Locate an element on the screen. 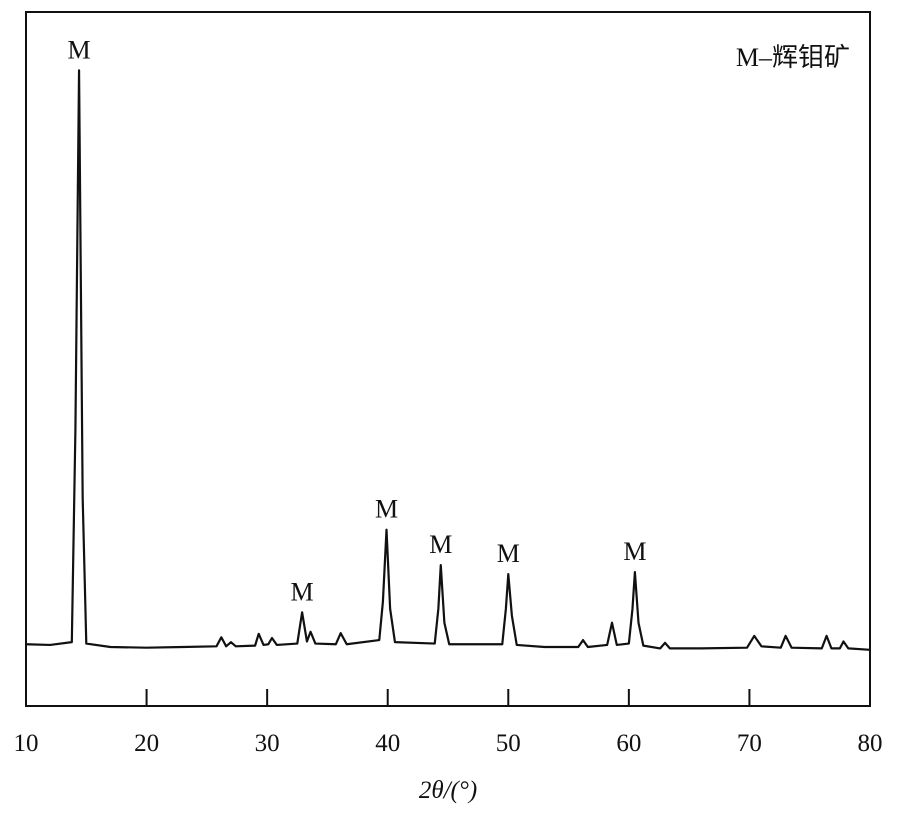 The height and width of the screenshot is (820, 899). x-tick-label: 20 is located at coordinates (146, 743).